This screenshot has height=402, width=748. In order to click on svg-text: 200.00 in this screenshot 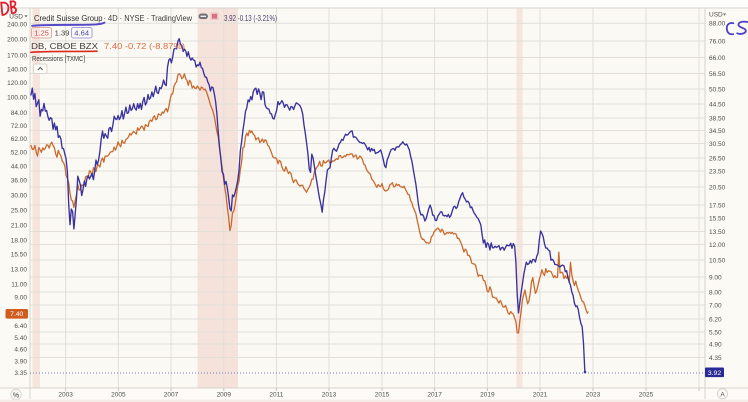, I will do `click(17, 39)`.